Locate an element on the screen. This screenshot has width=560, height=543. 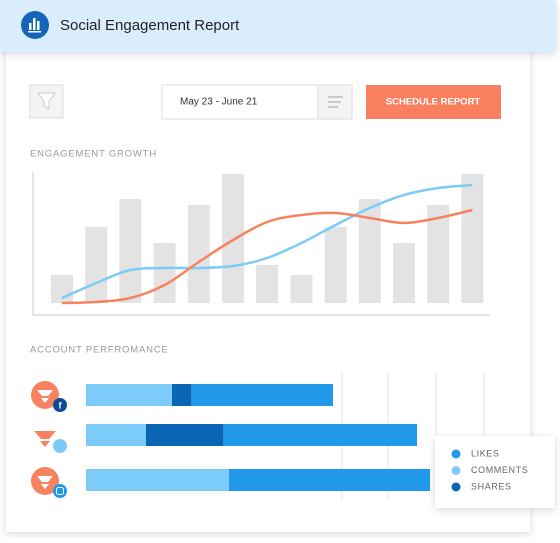
filter-icon is located at coordinates (46, 101).